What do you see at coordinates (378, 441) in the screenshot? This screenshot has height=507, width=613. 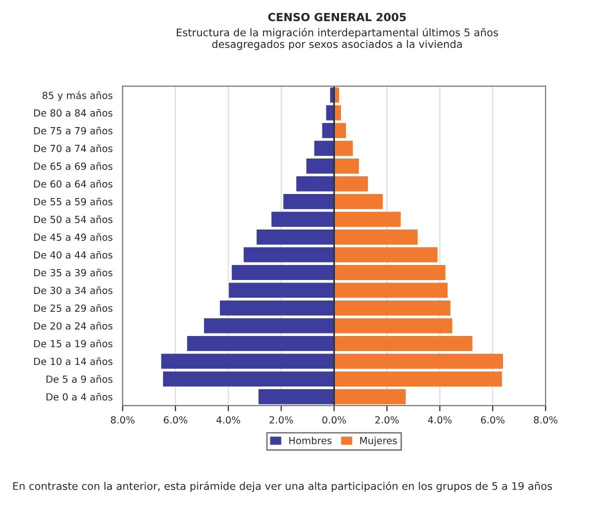 I see `legend-label: Mujeres` at bounding box center [378, 441].